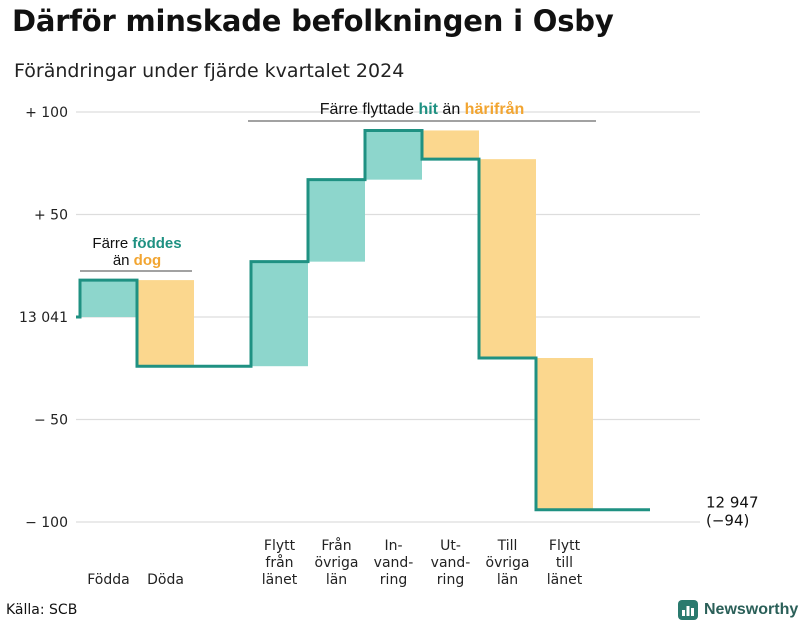 The height and width of the screenshot is (625, 800). I want to click on annotation-births-line2: än dog, so click(137, 260).